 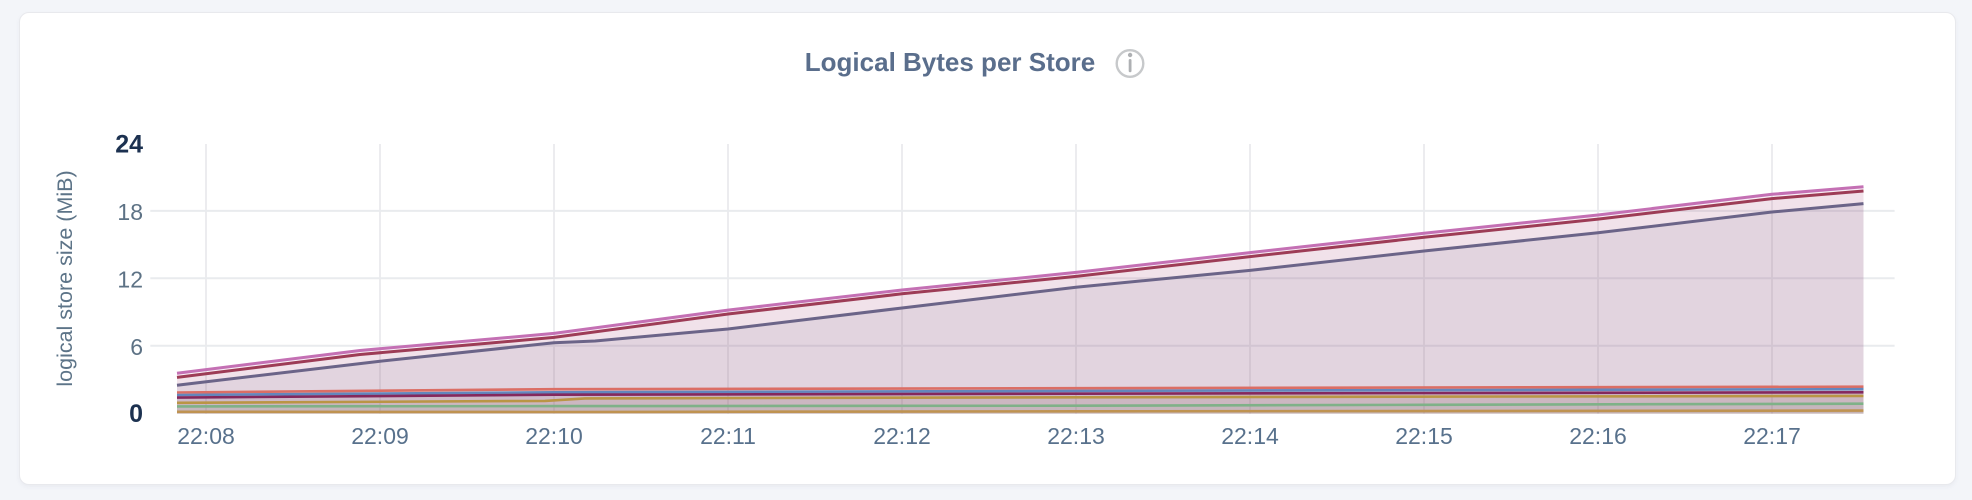 I want to click on svg-text: 6, so click(x=136, y=347).